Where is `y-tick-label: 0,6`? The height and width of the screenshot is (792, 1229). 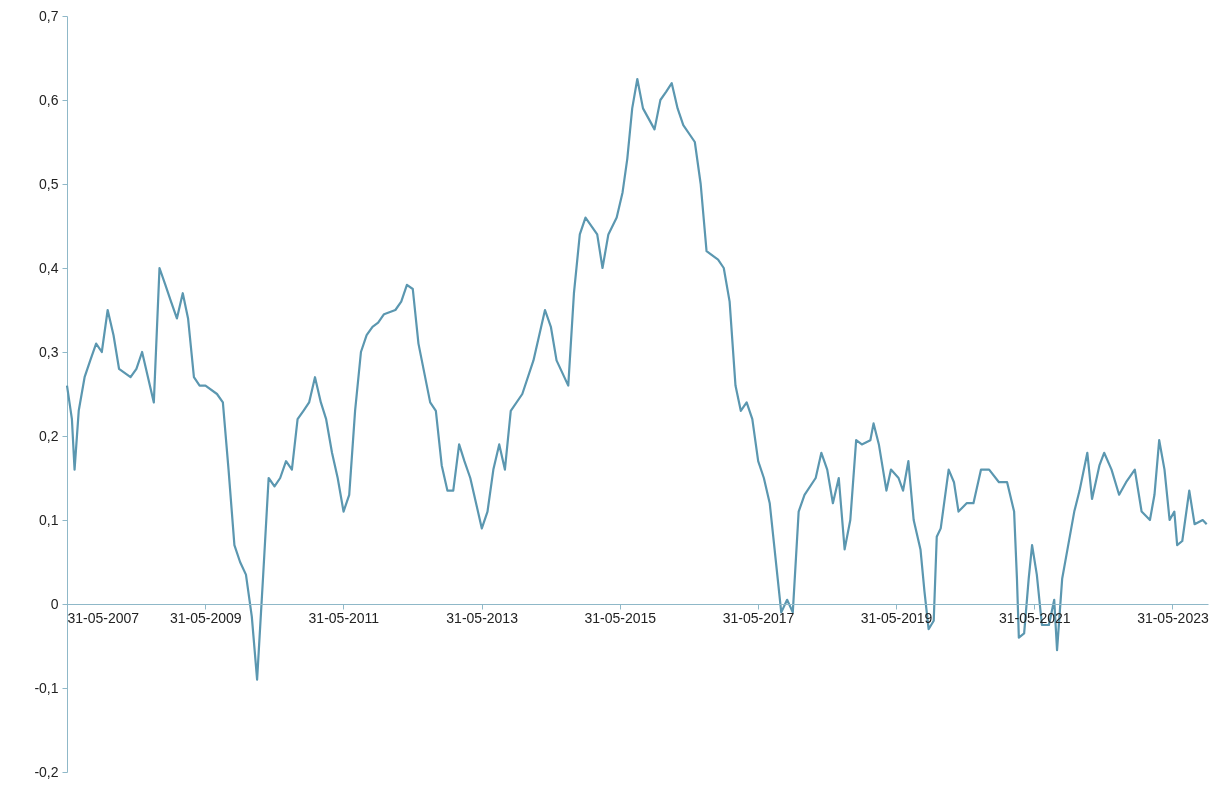 y-tick-label: 0,6 is located at coordinates (49, 99).